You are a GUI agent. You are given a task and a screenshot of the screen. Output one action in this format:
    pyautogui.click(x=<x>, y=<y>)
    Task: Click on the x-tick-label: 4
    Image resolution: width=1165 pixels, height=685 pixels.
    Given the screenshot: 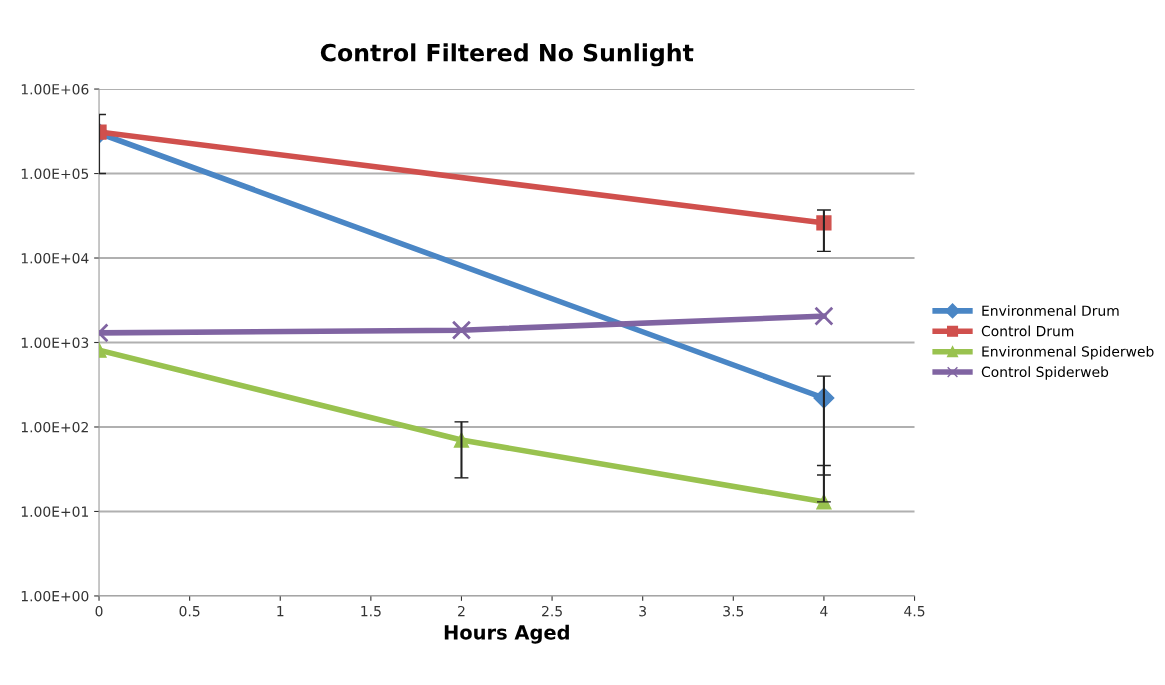 What is the action you would take?
    pyautogui.click(x=824, y=611)
    